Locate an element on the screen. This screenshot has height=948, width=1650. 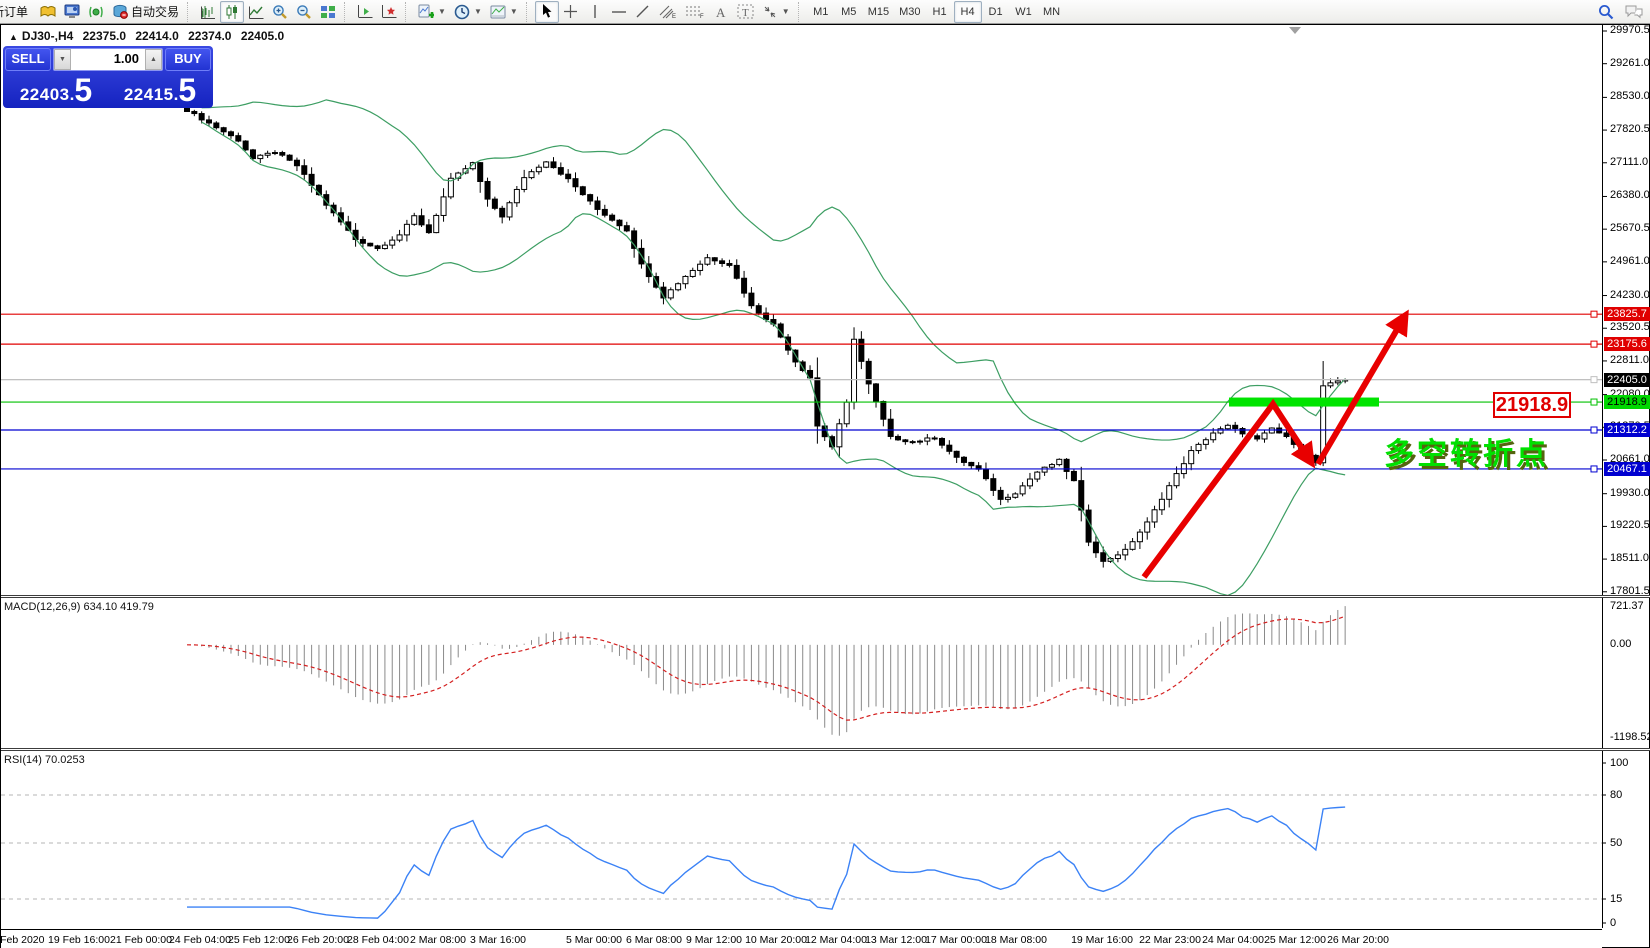
auto-scroll-button is located at coordinates (389, 12).